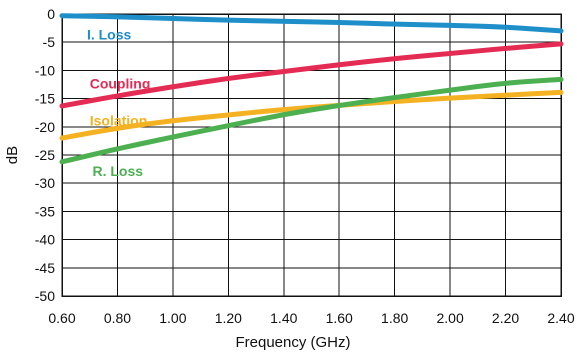 The height and width of the screenshot is (356, 577). I want to click on y-tick-label: -5, so click(49, 42).